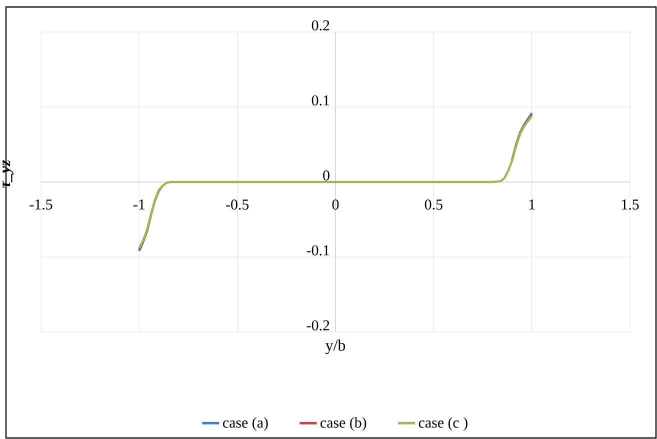 This screenshot has width=657, height=439. I want to click on x-tick-label: -1.5, so click(41, 205).